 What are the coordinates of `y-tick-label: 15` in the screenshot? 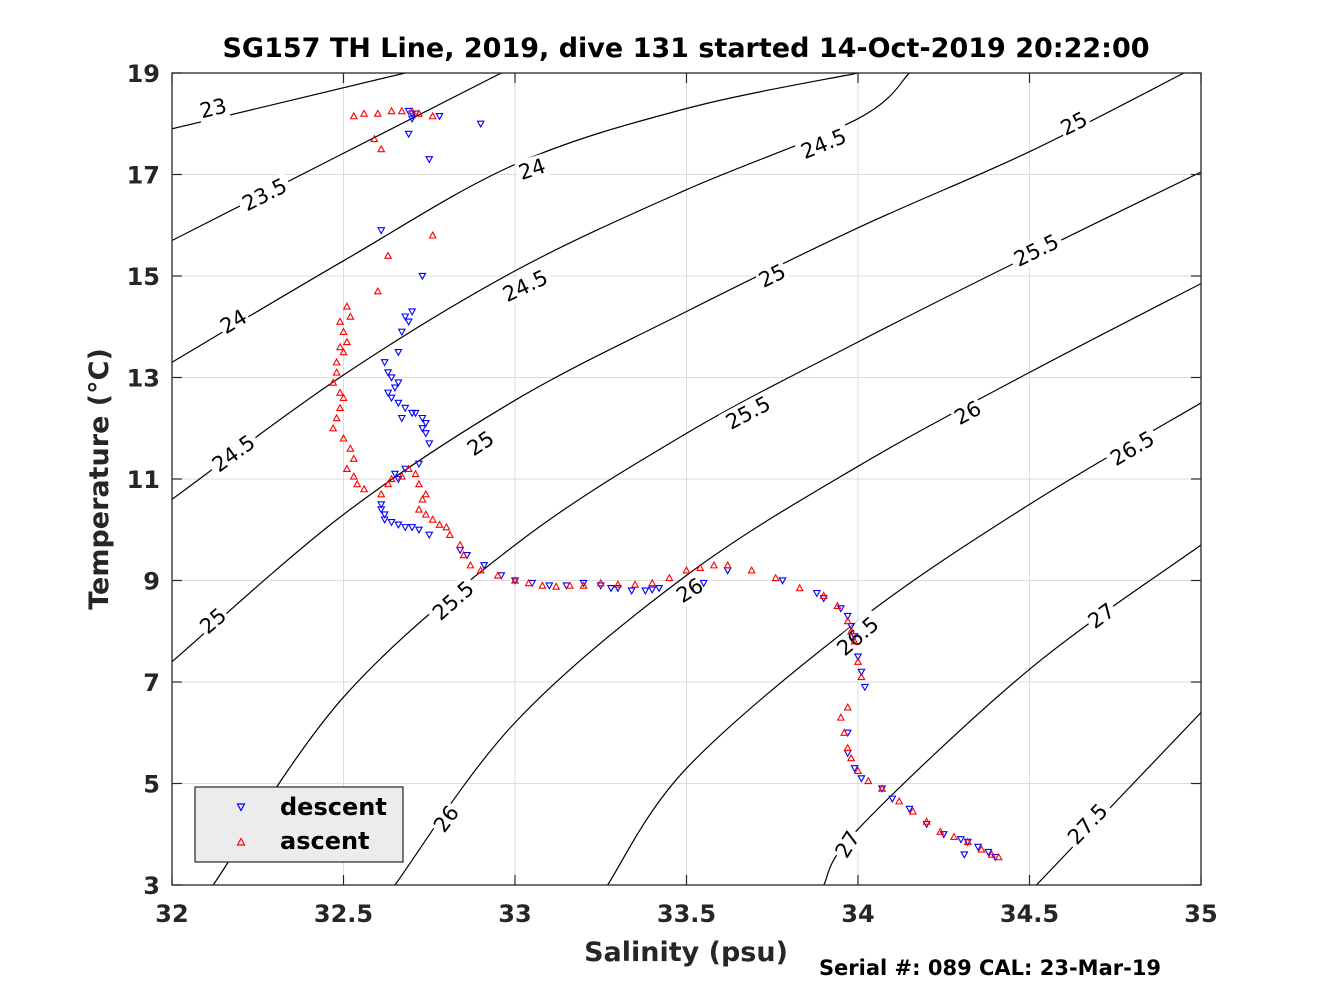 It's located at (143, 277).